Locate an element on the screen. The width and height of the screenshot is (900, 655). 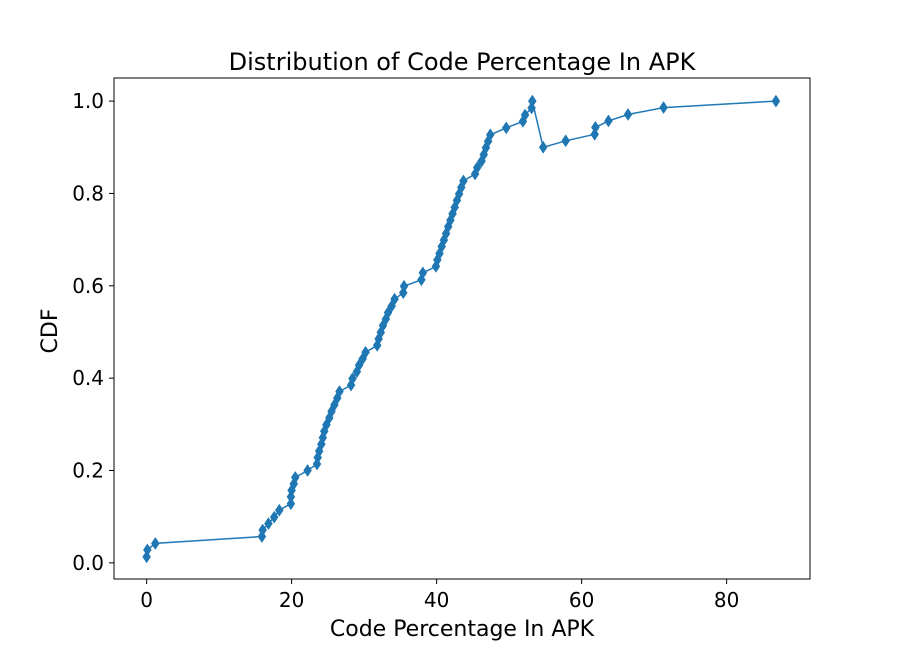
x-tick-label: 40 is located at coordinates (436, 600).